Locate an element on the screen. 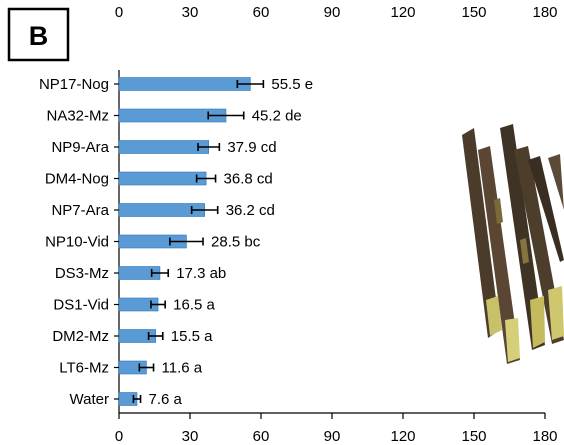 This screenshot has width=564, height=445. panel-label-box: B is located at coordinates (38, 34).